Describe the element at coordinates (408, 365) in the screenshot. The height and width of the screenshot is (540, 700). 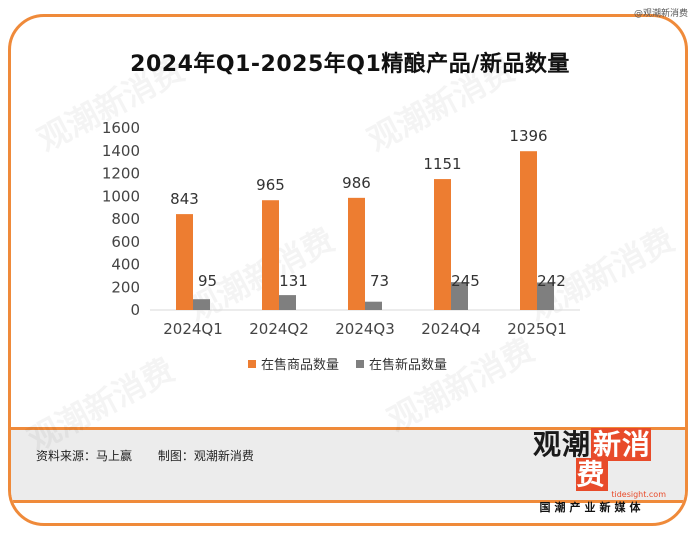
I see `legend-label: 在售新品数量` at that location.